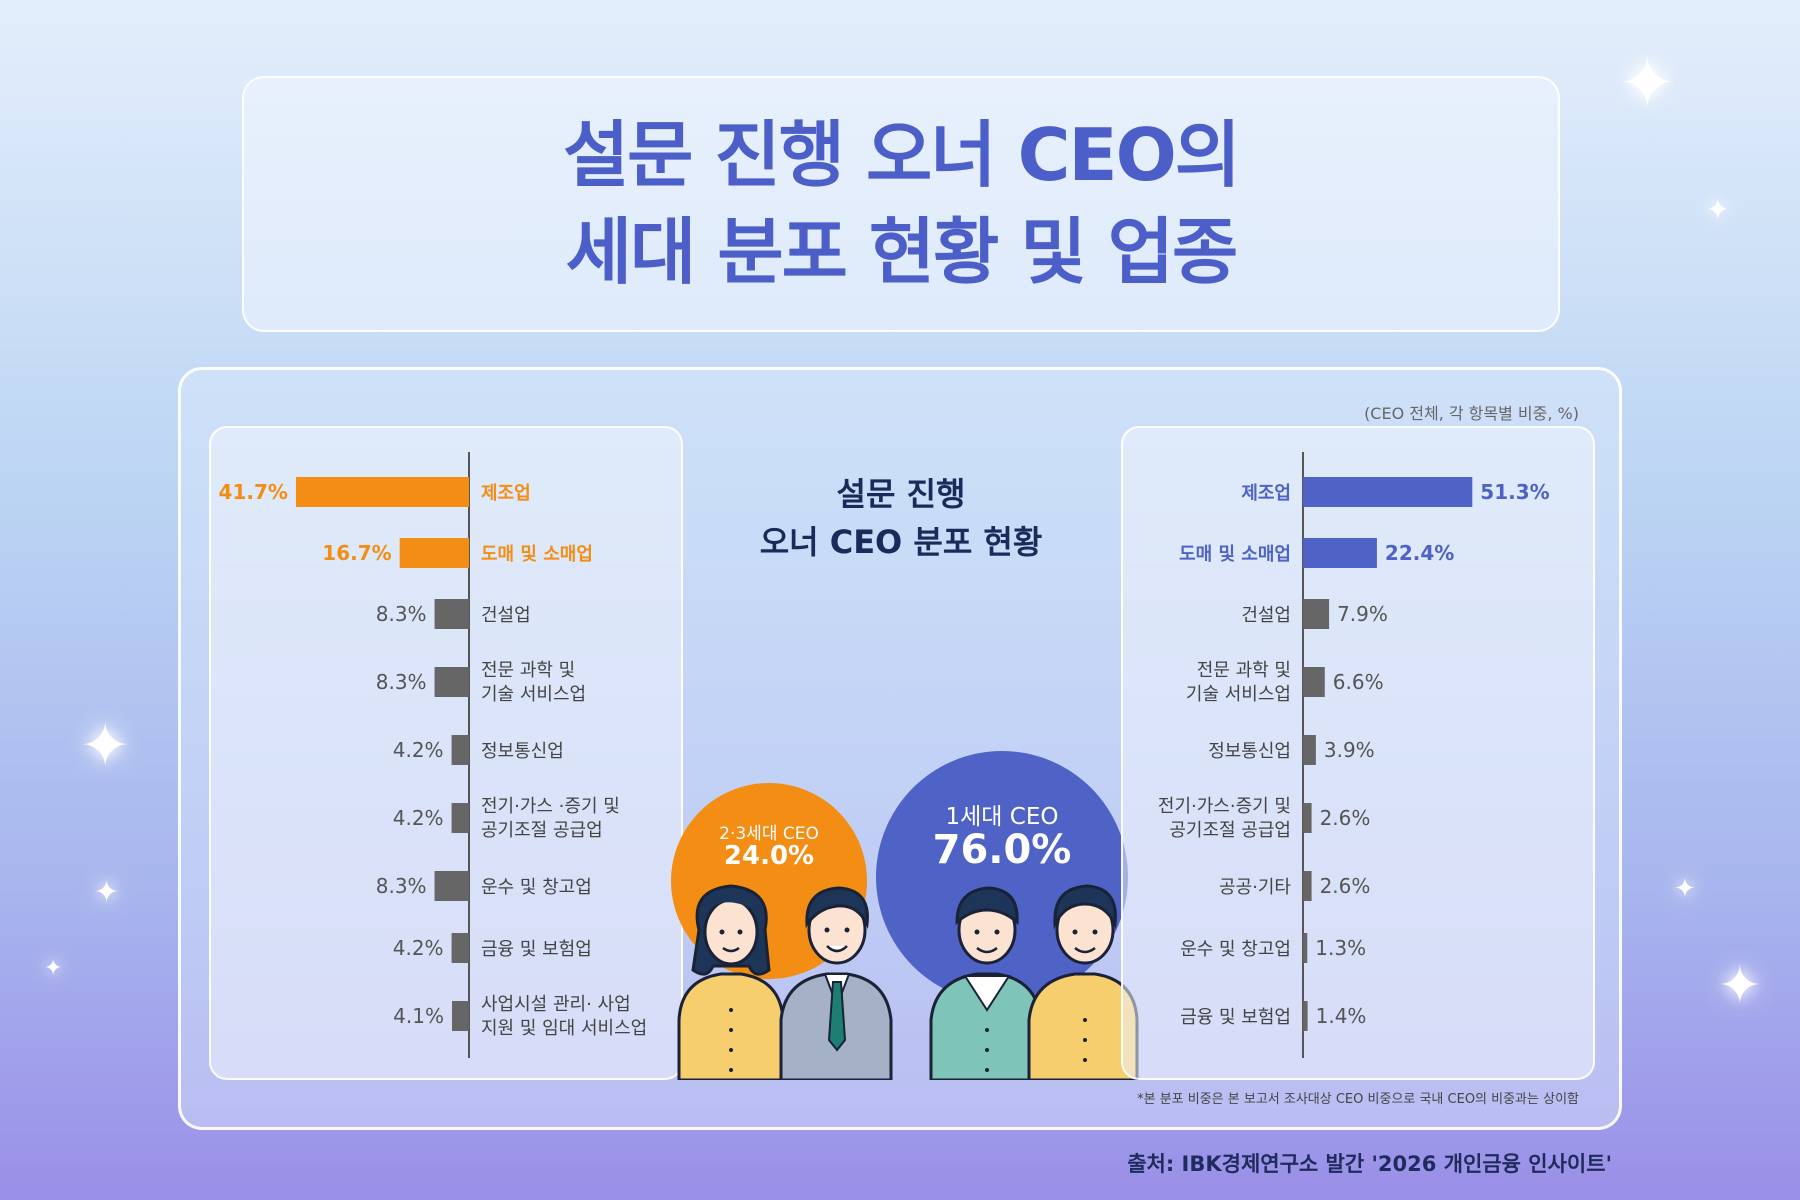 Image resolution: width=1800 pixels, height=1200 pixels. What do you see at coordinates (1002, 850) in the screenshot?
I see `first-gen-ceo-value: 76.0%` at bounding box center [1002, 850].